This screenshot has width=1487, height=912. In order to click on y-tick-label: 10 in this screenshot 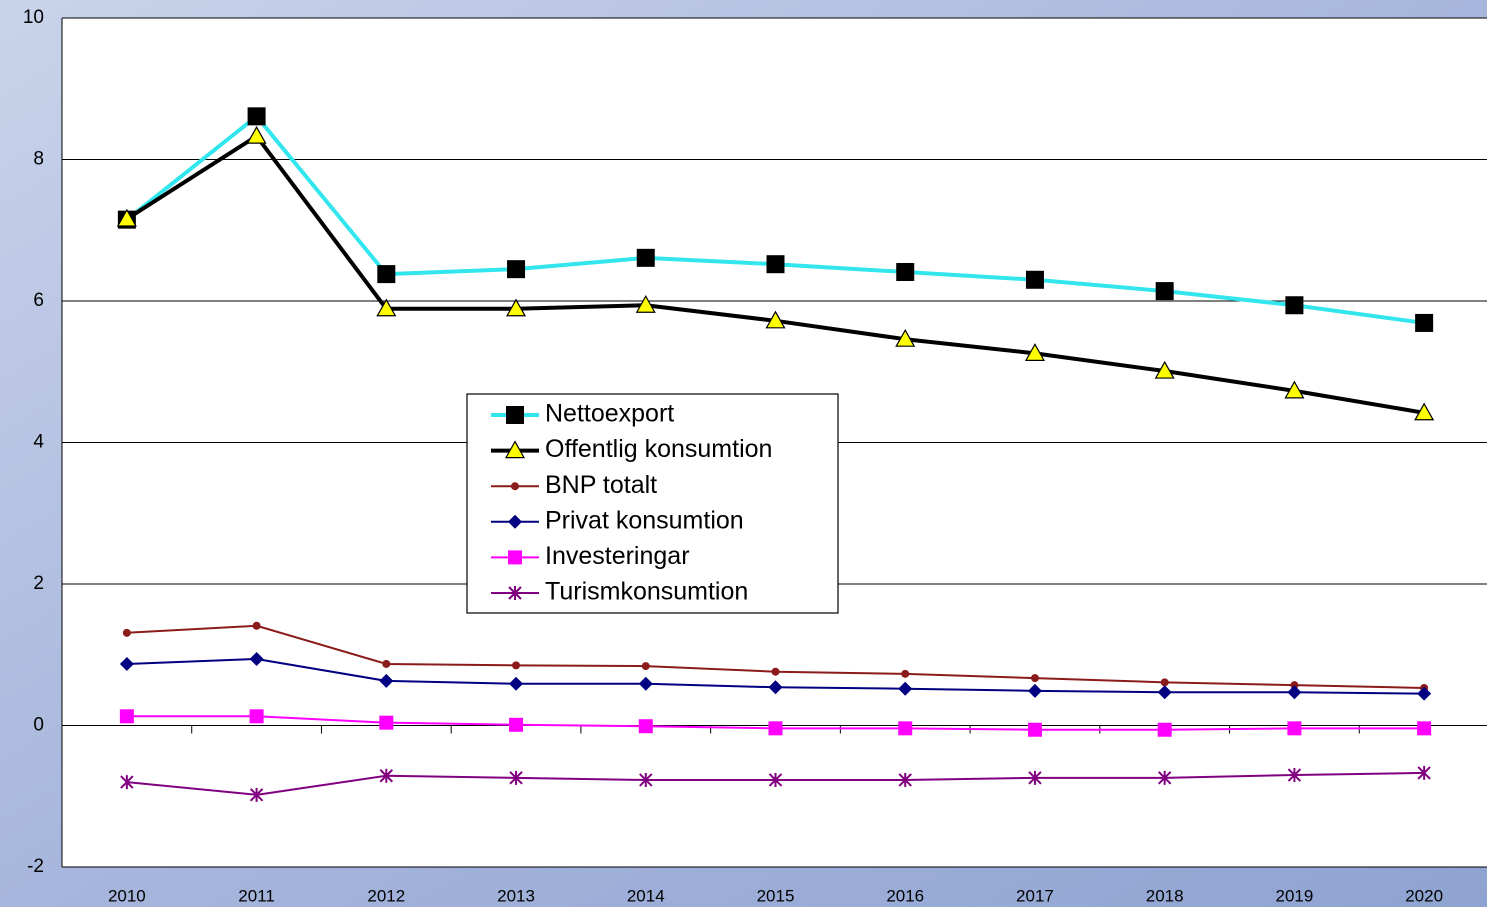, I will do `click(33, 17)`.